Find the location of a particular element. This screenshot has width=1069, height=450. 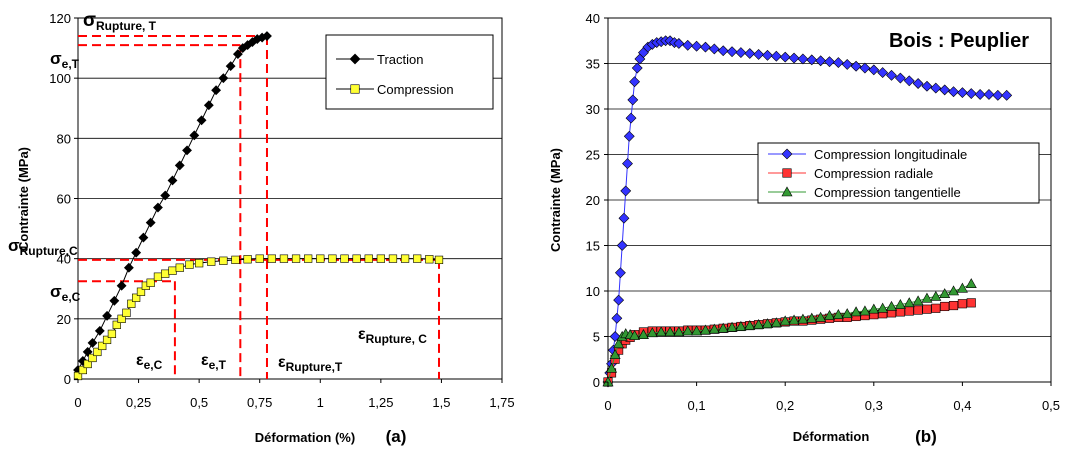

chart-a-y-tick-label: 40 is located at coordinates (64, 259).